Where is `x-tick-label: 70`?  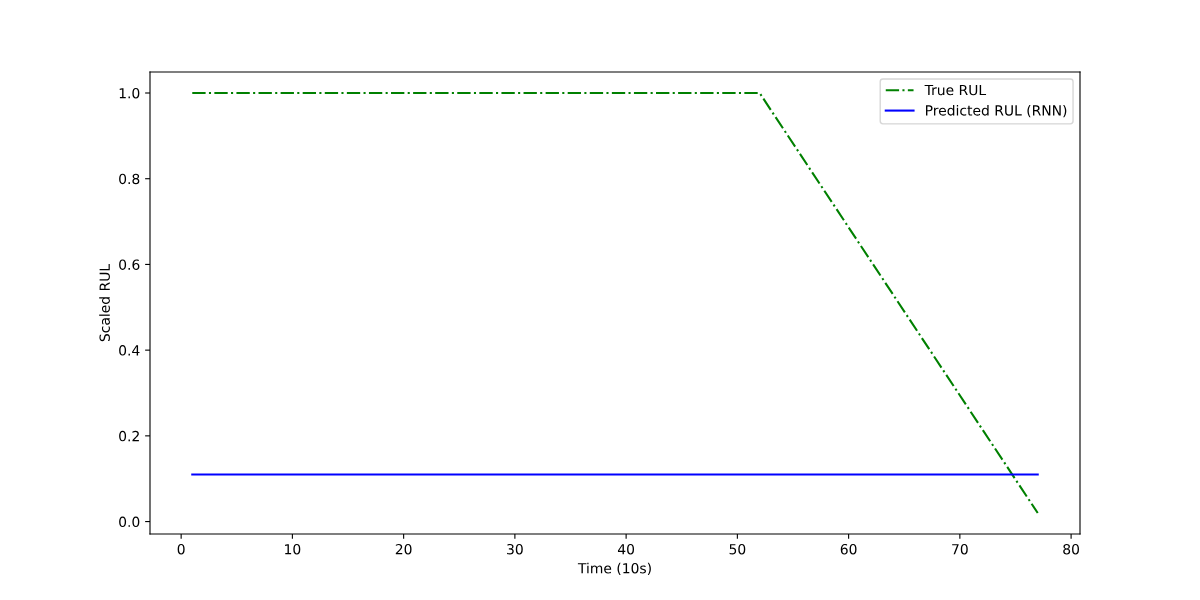
x-tick-label: 70 is located at coordinates (960, 549).